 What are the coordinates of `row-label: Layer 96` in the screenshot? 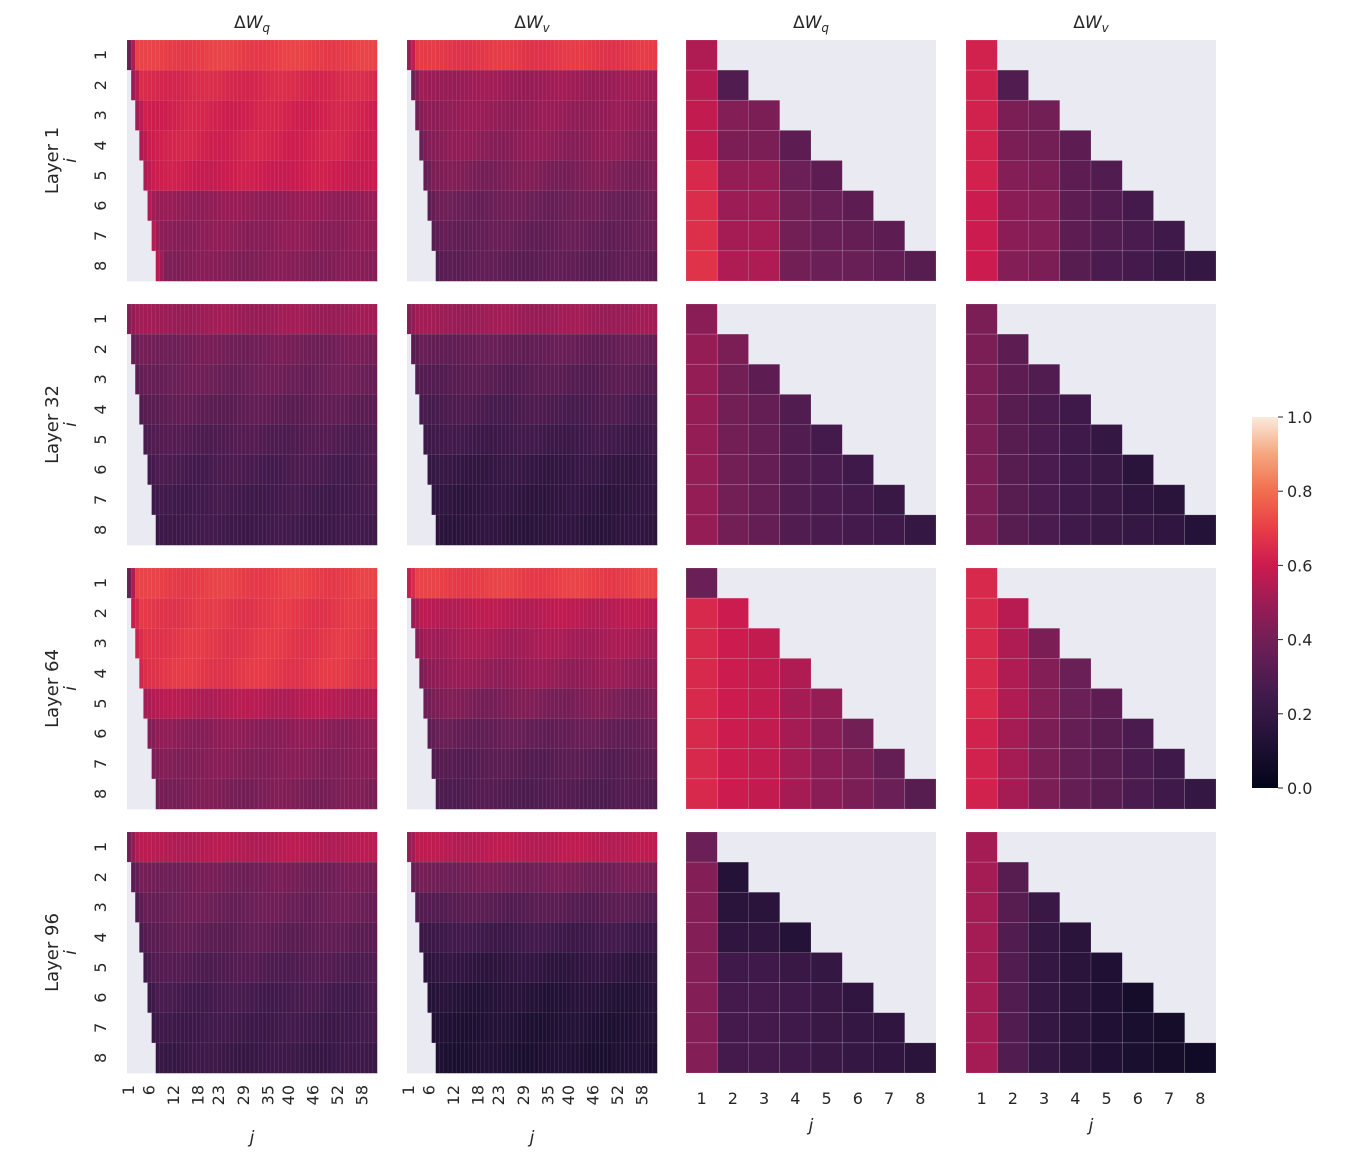 It's located at (52, 952).